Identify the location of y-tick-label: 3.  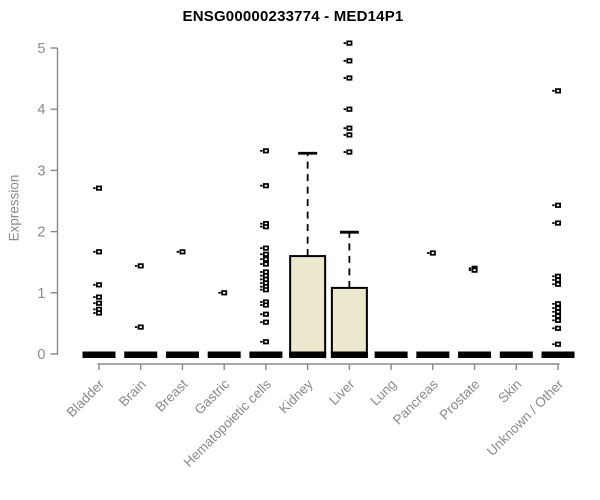
(41, 171).